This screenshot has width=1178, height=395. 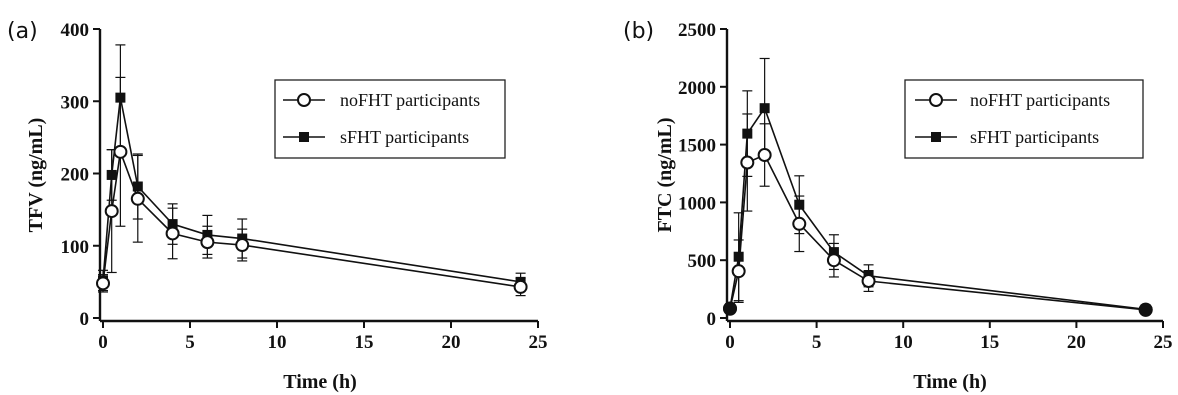 I want to click on panel-b-x-tick-label: 15, so click(x=989, y=342).